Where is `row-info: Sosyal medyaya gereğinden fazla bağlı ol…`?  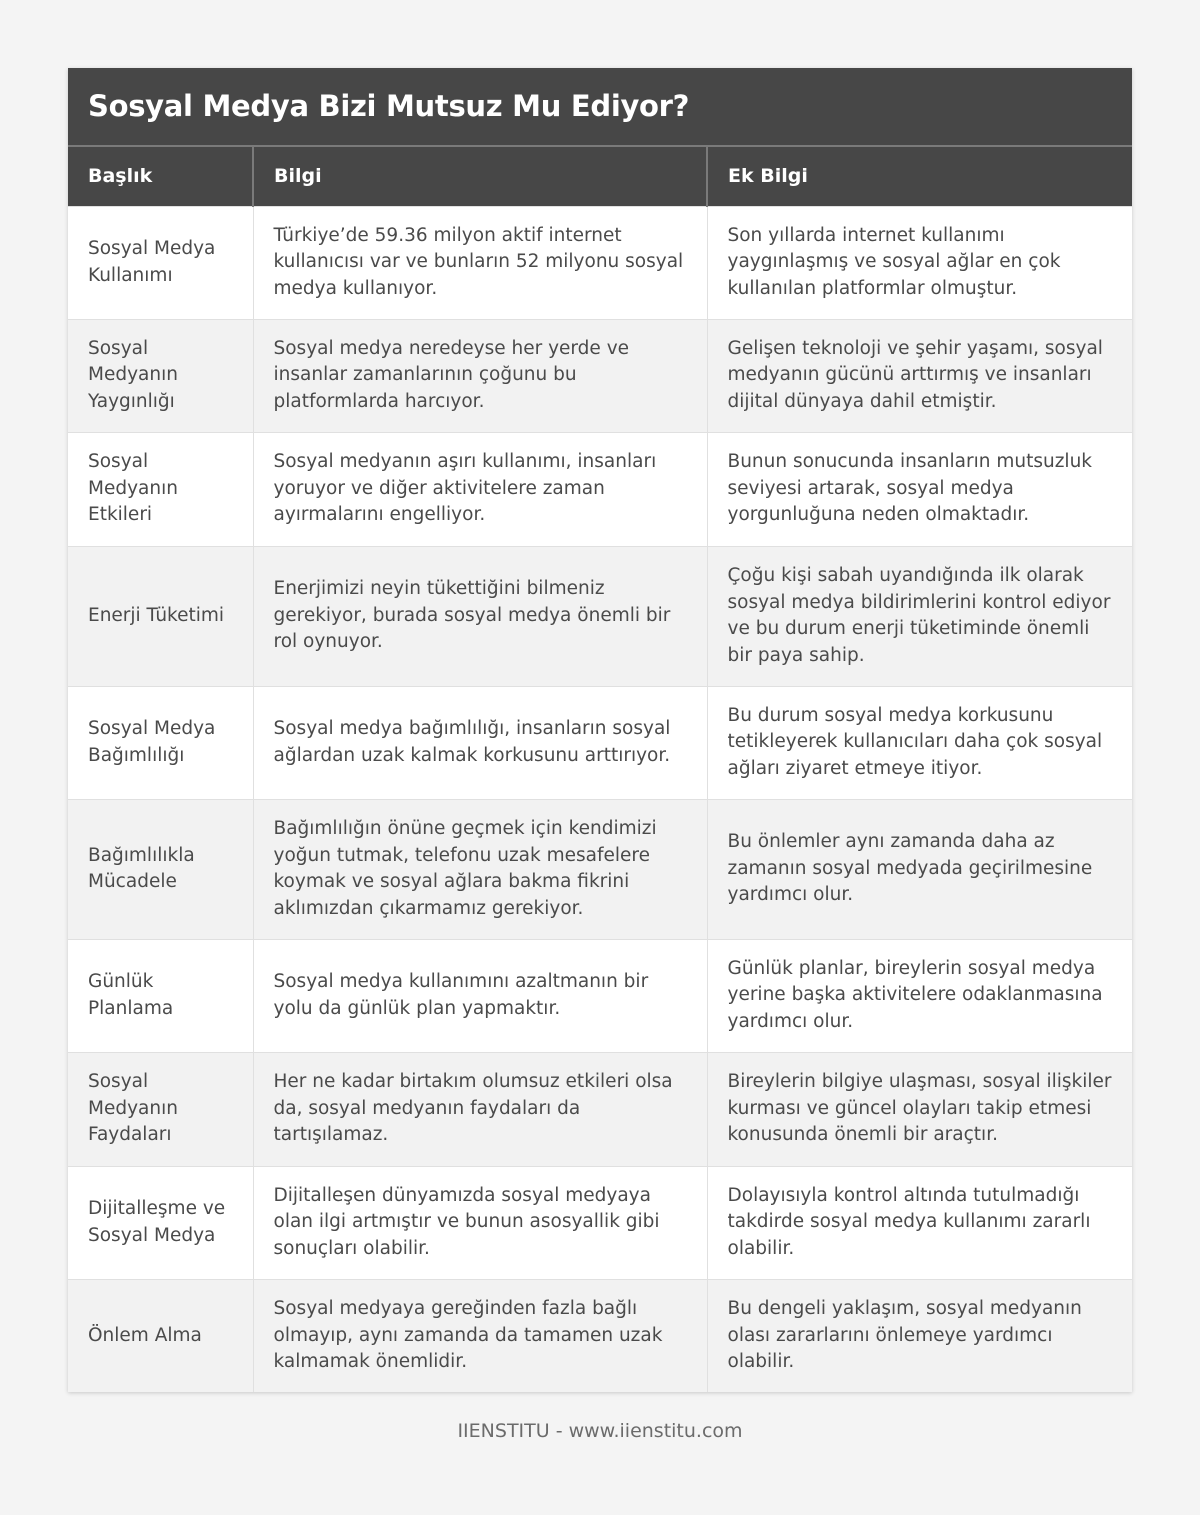
row-info: Sosyal medyaya gereğinden fazla bağlı ol… is located at coordinates (479, 1335).